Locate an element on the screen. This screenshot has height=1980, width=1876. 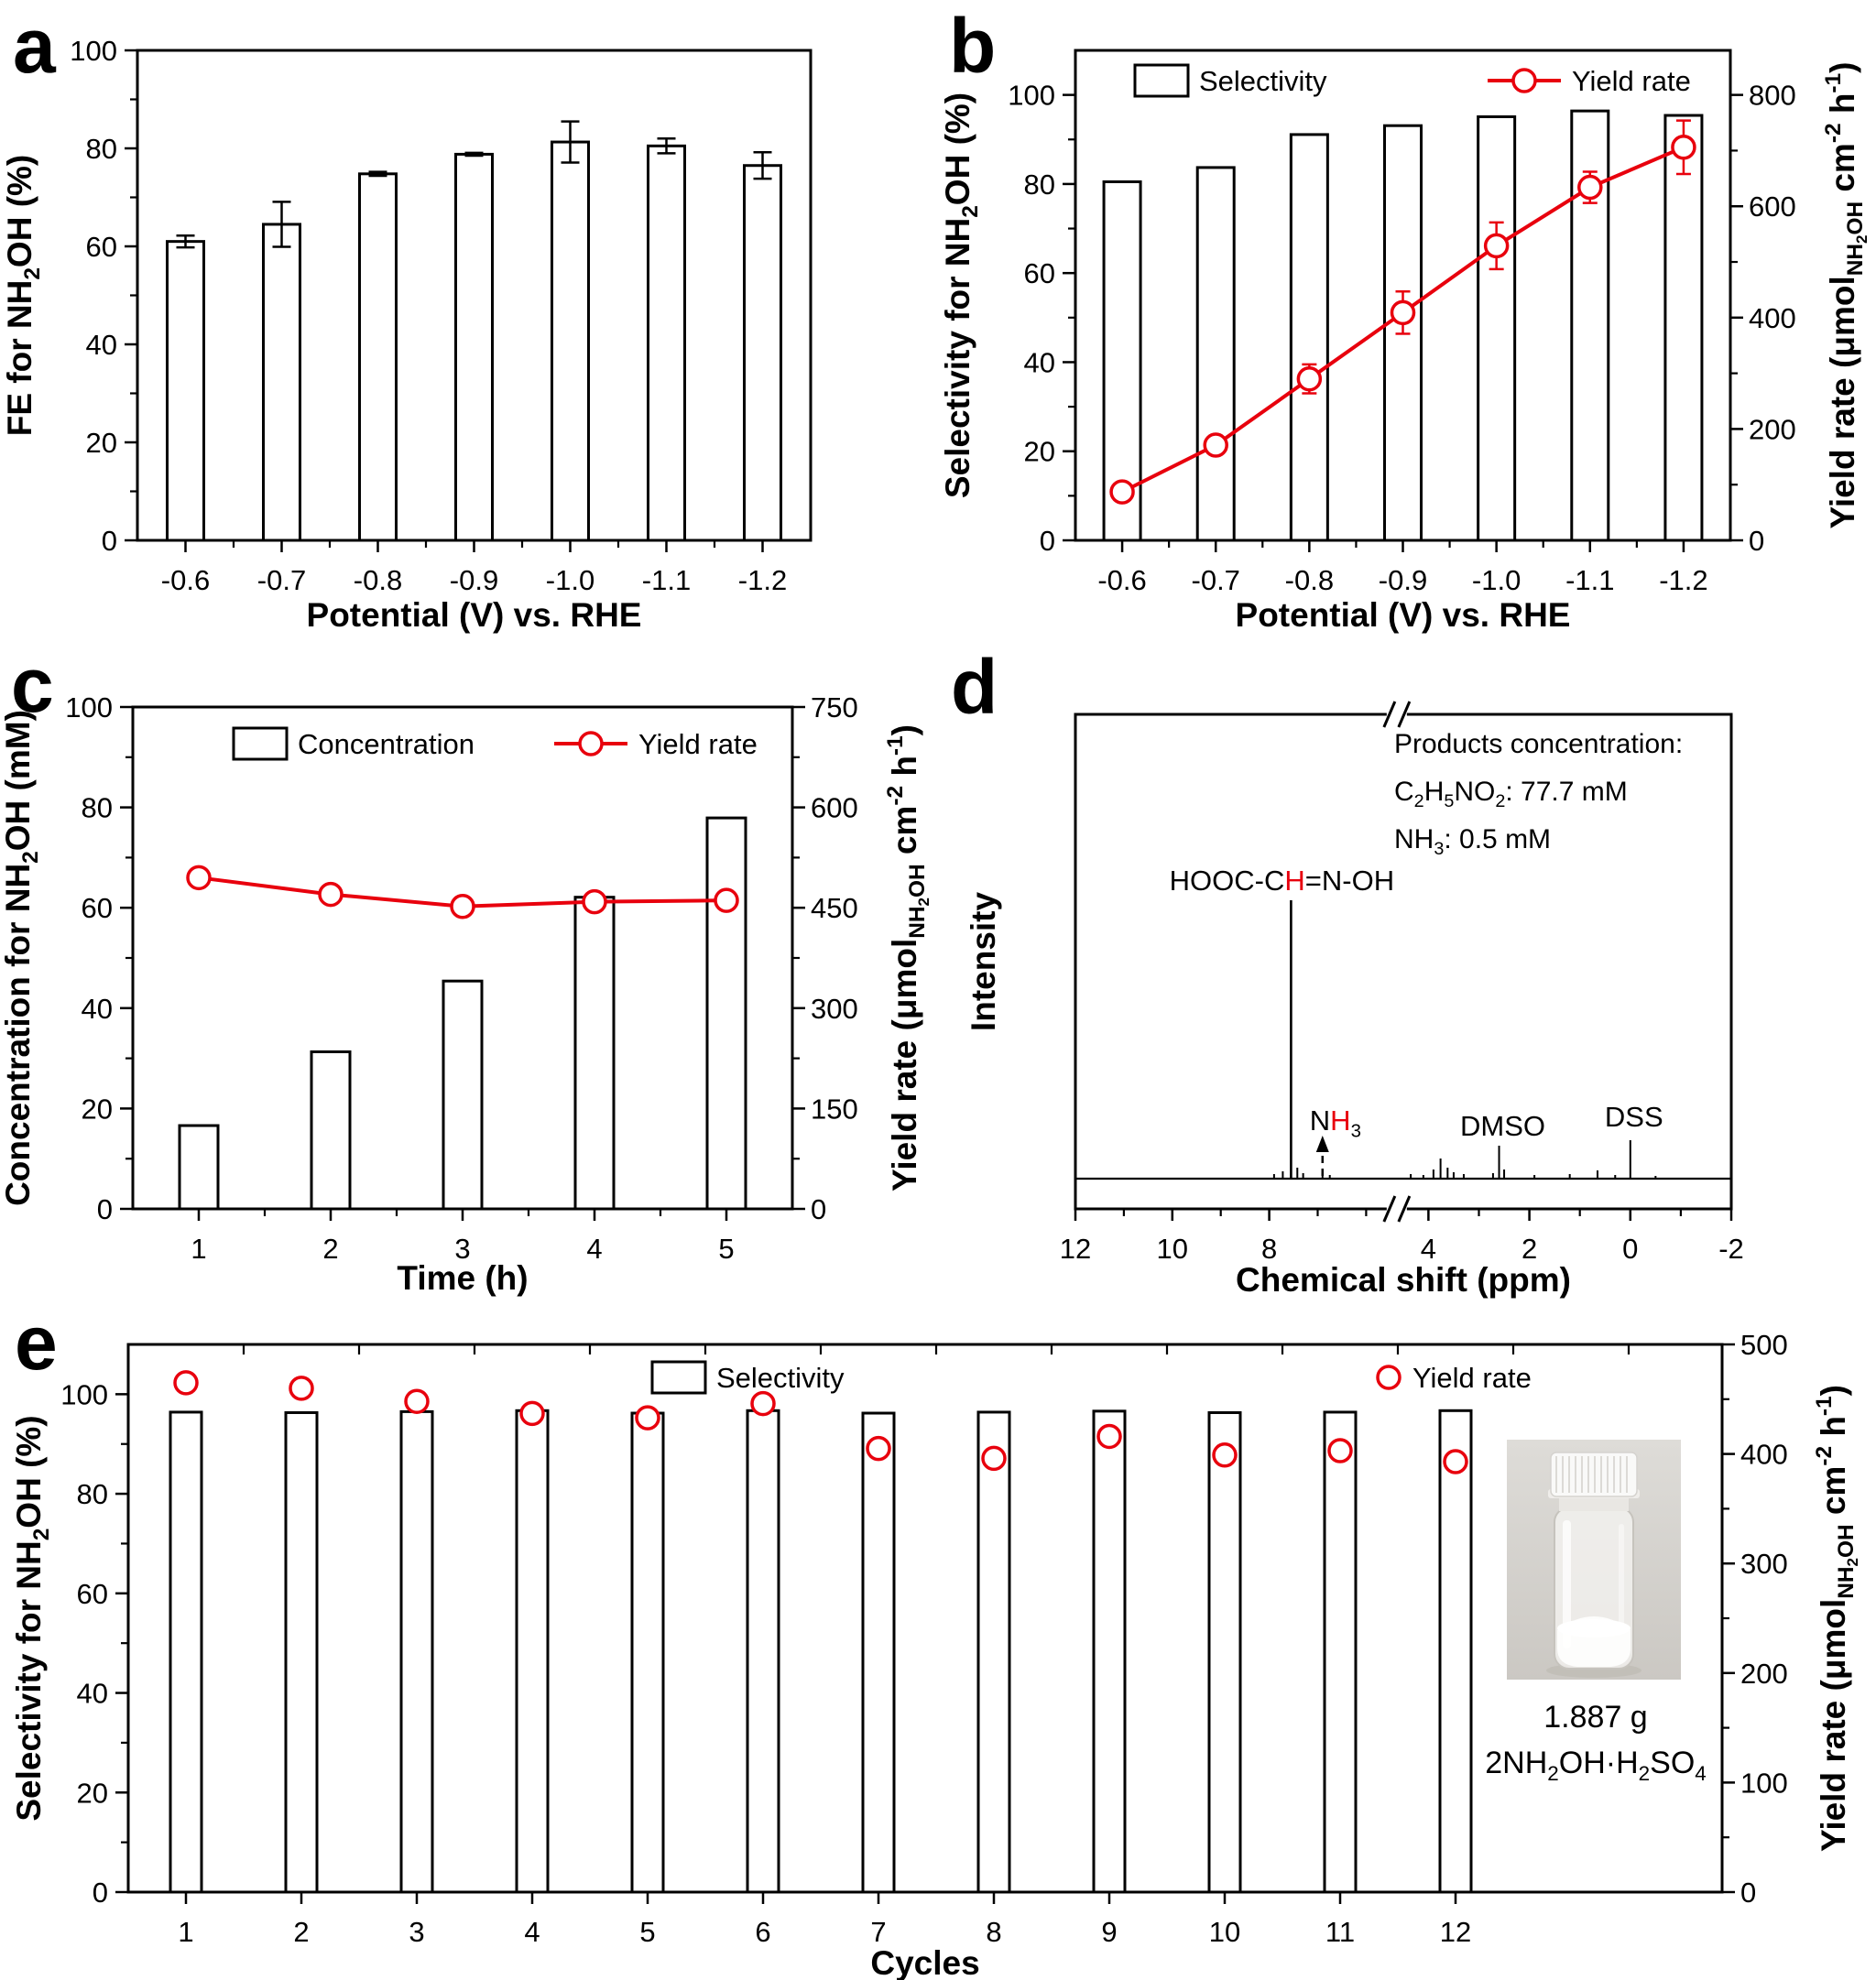
panel-letter-e: e is located at coordinates (36, 1343).